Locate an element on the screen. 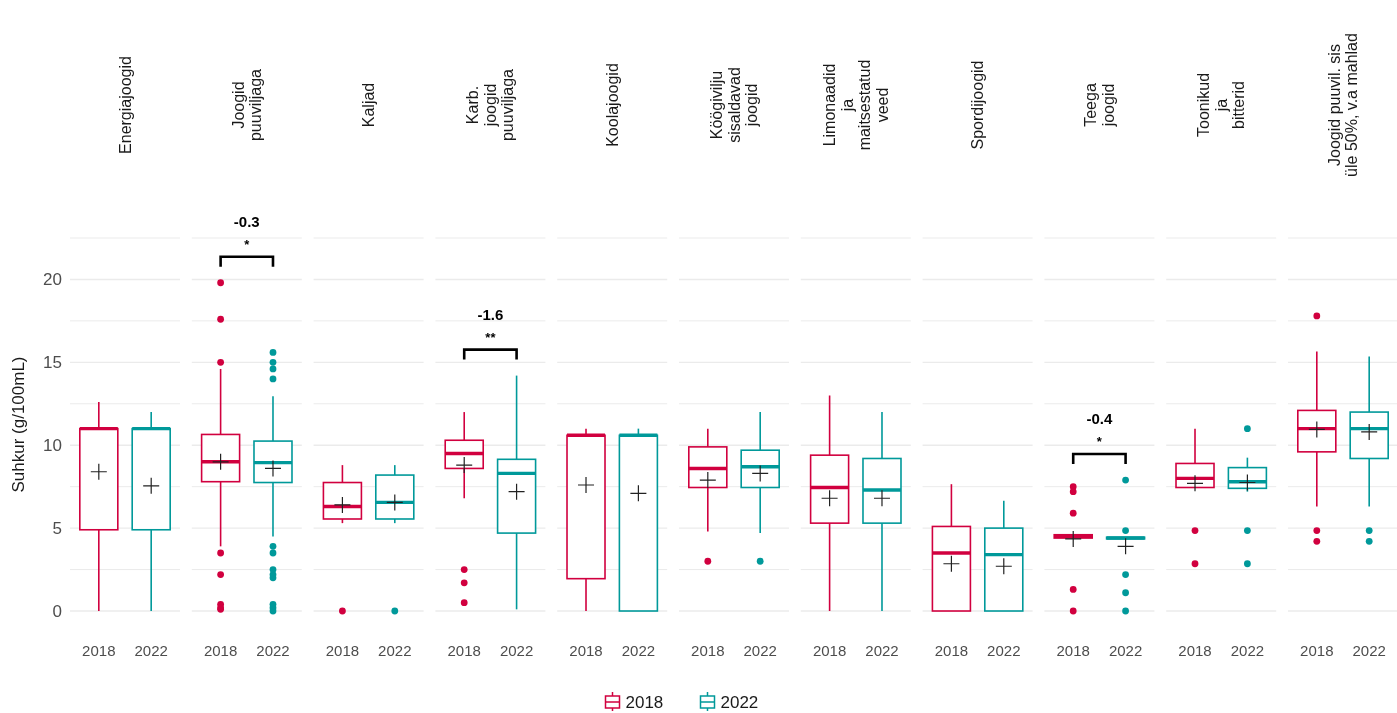 This screenshot has height=713, width=1397. y-tick-label: 10 is located at coordinates (52, 446).